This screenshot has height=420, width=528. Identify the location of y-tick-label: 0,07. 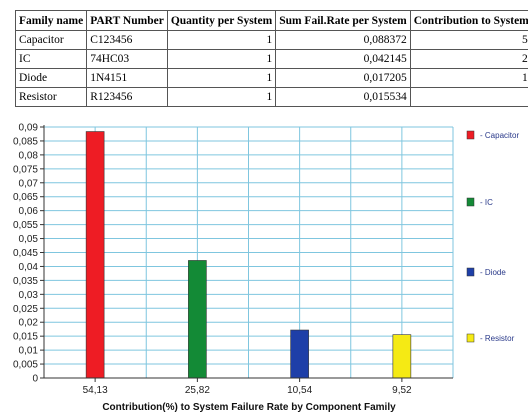
(29, 183).